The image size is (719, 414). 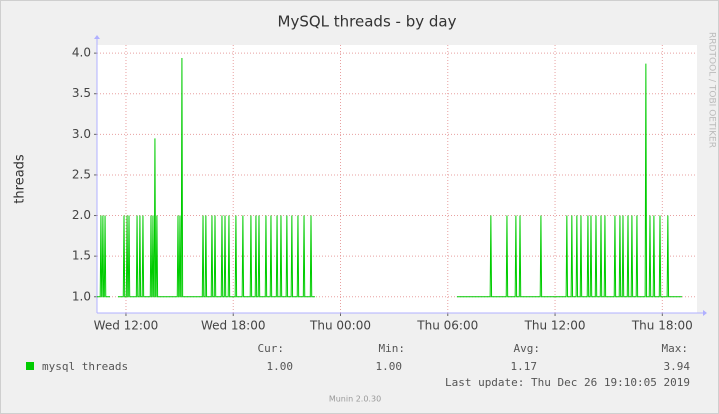 What do you see at coordinates (30, 366) in the screenshot?
I see `legend-swatch` at bounding box center [30, 366].